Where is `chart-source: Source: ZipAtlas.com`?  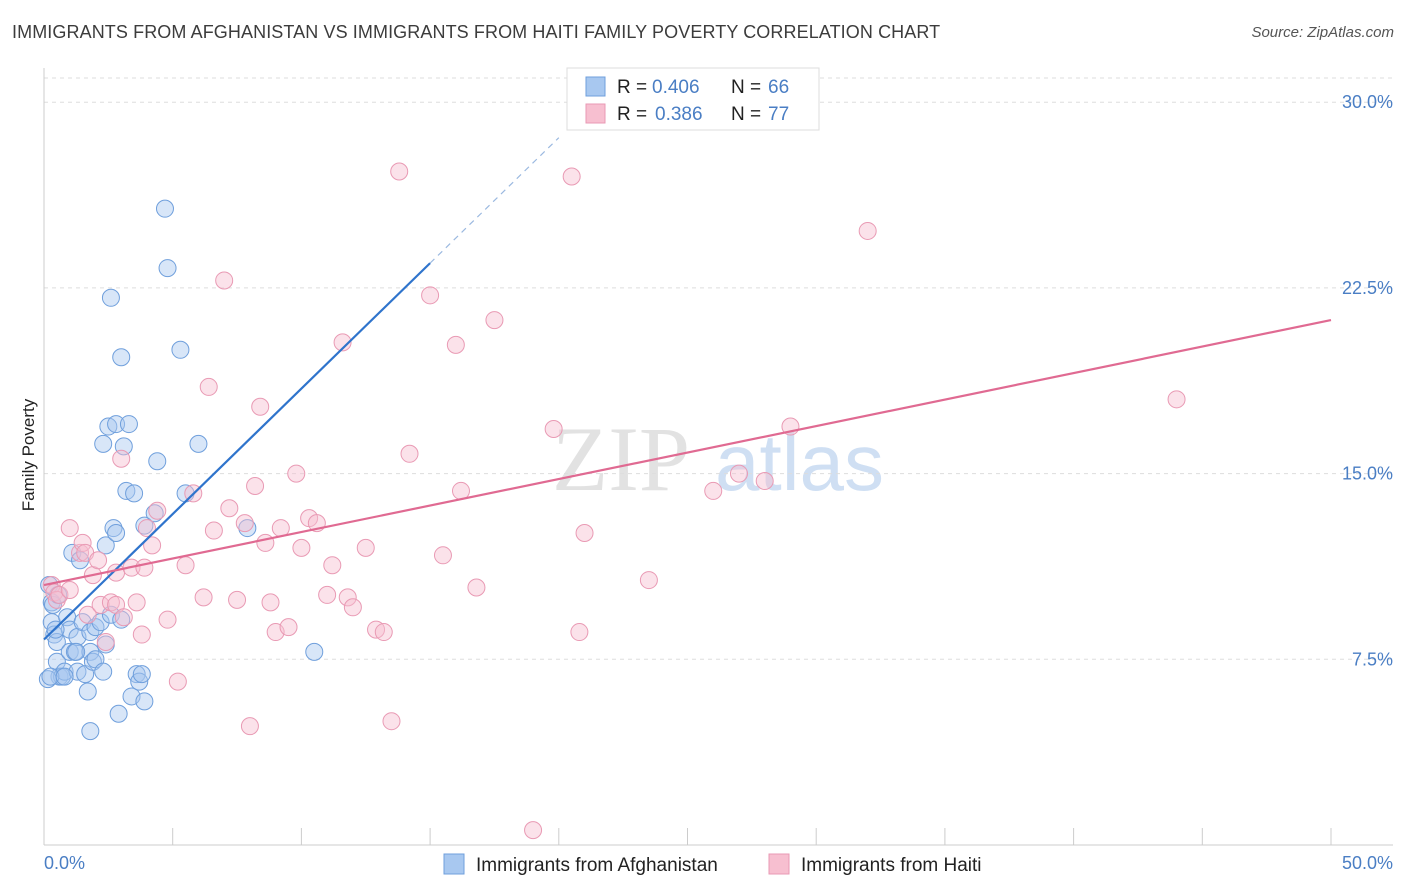
chart-source: Source: ZipAtlas.com is located at coordinates (1322, 32).